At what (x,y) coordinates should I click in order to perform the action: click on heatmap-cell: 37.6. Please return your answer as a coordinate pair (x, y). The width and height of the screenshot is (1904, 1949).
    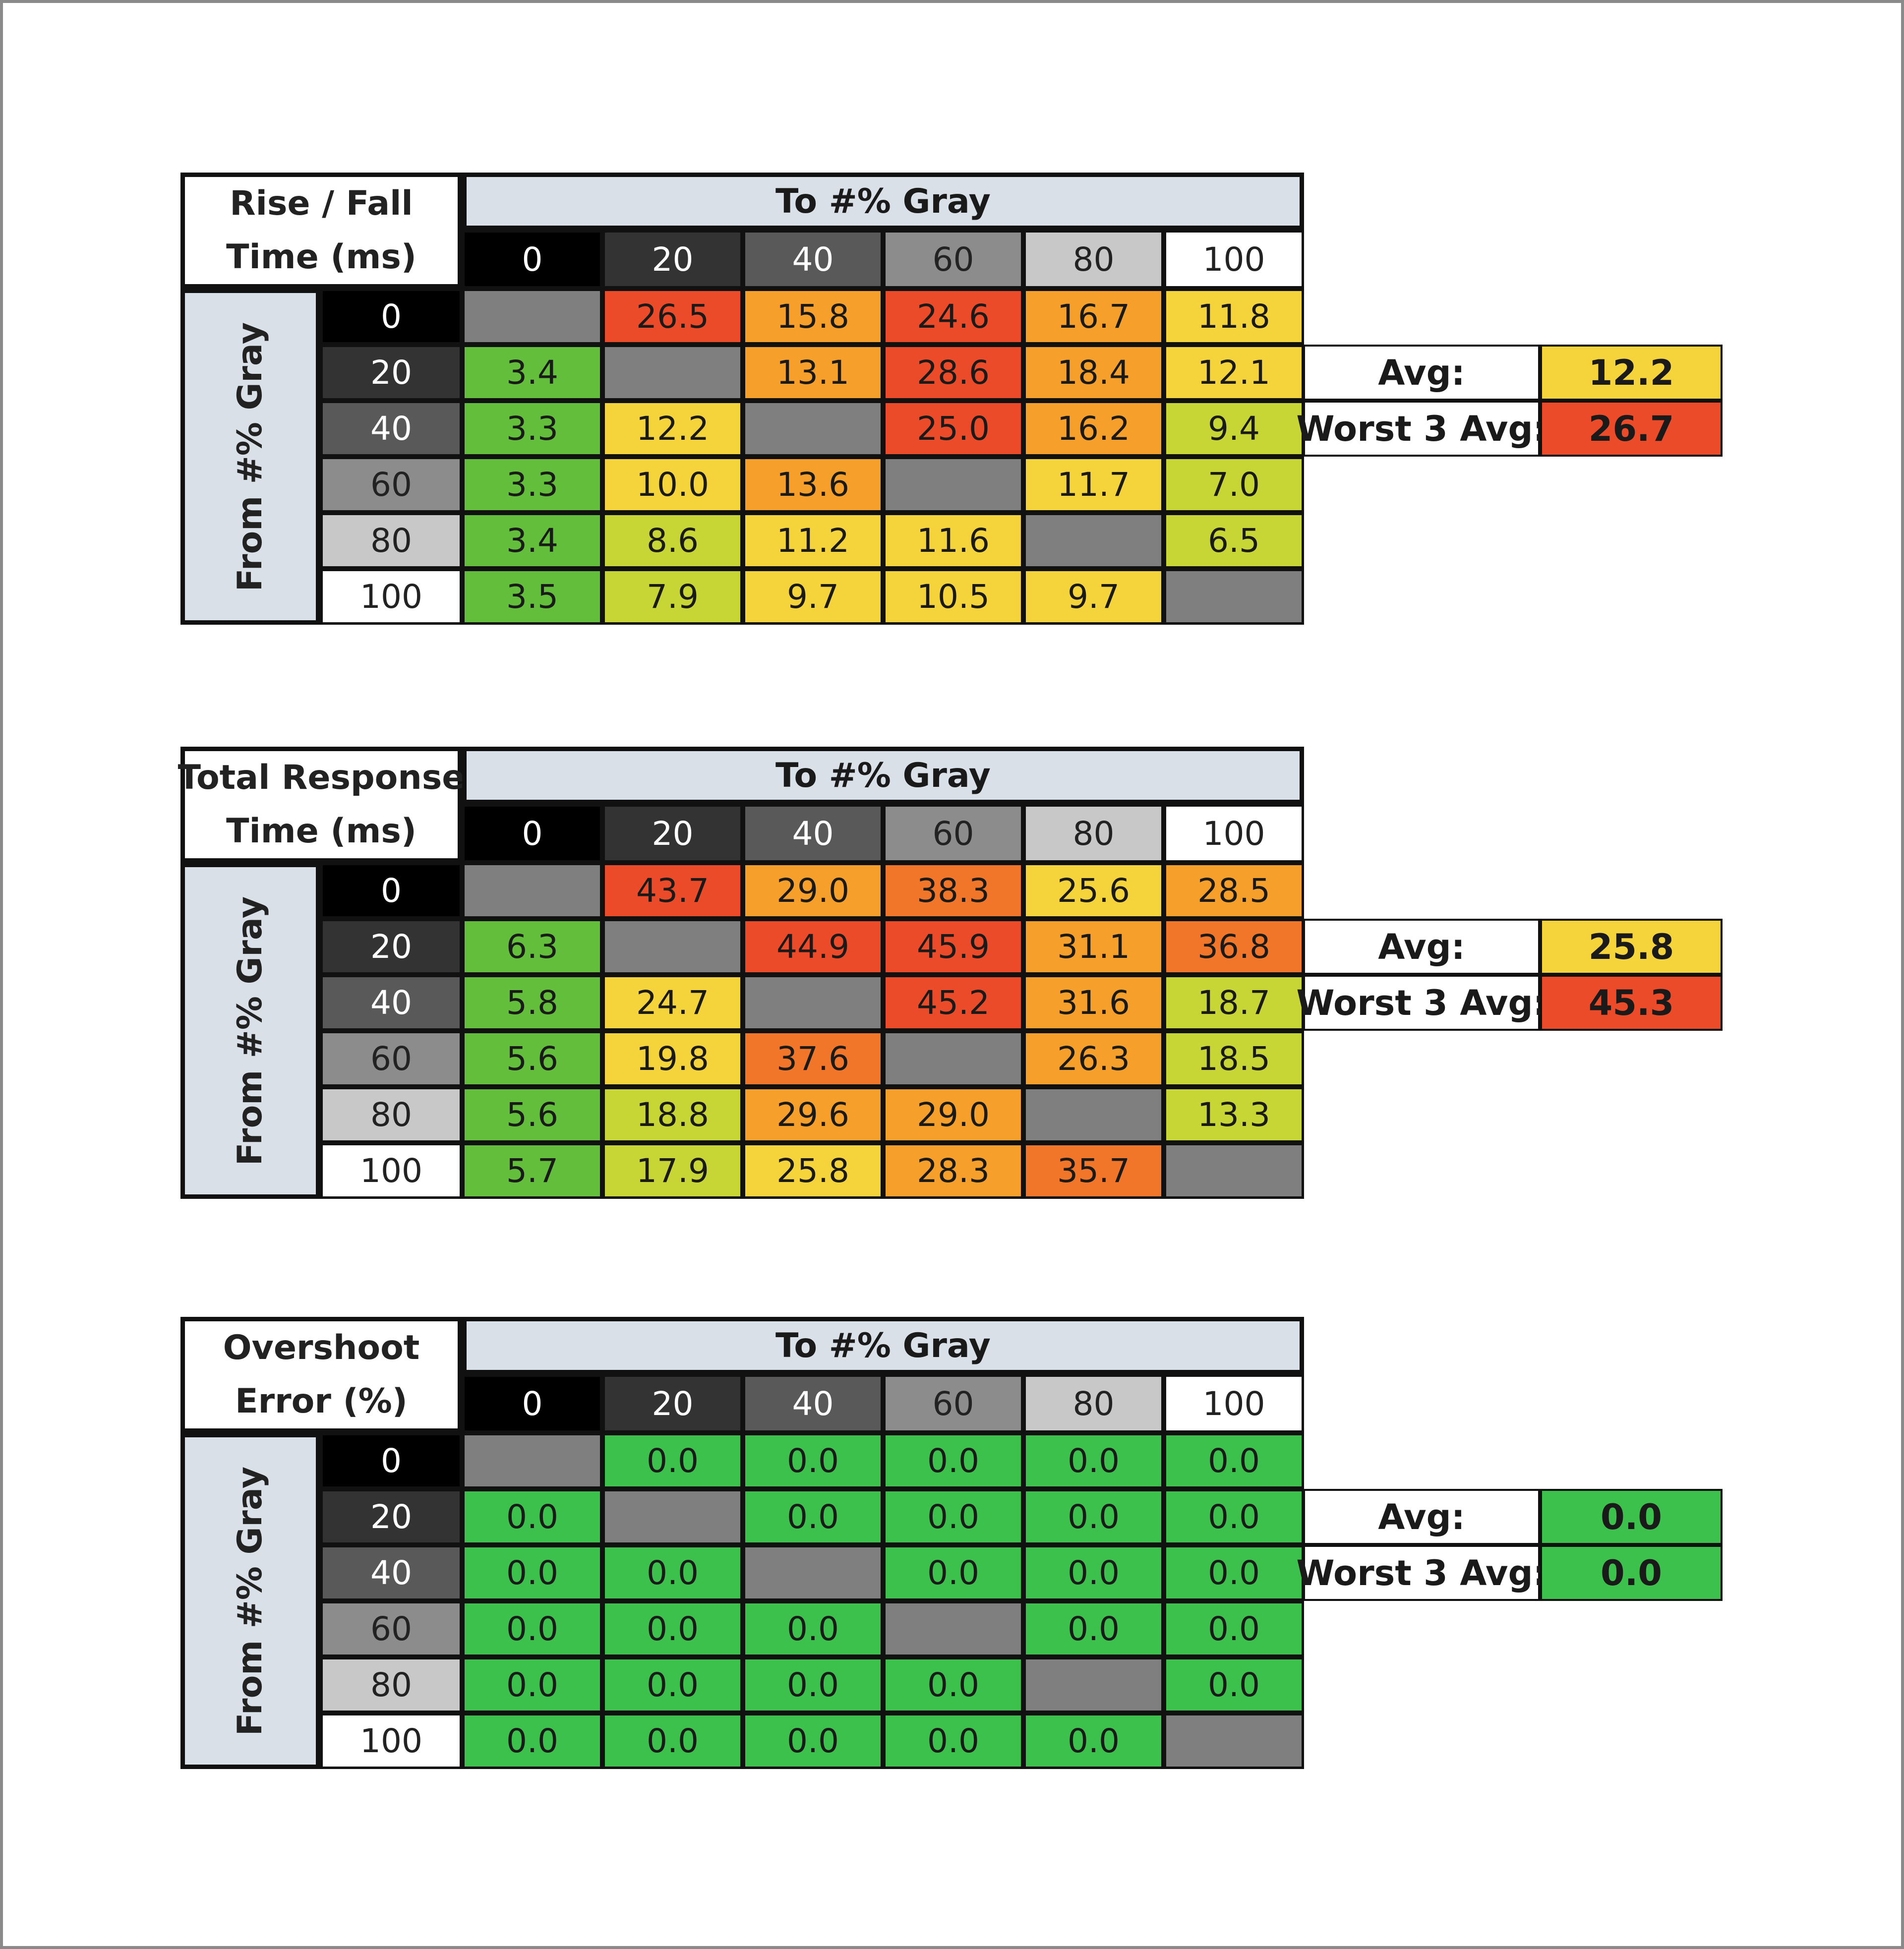
    Looking at the image, I should click on (813, 1059).